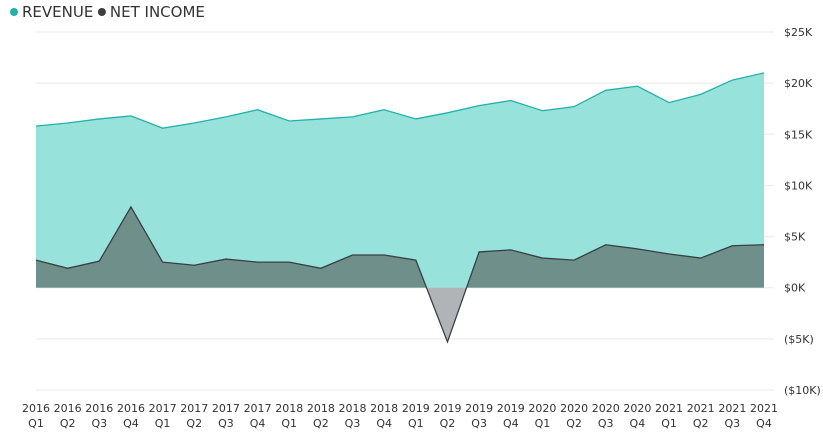  Describe the element at coordinates (802, 211) in the screenshot. I see `y-axis: $25K $20K $15K $10K $5K $0K ($5K) ($10K)` at that location.